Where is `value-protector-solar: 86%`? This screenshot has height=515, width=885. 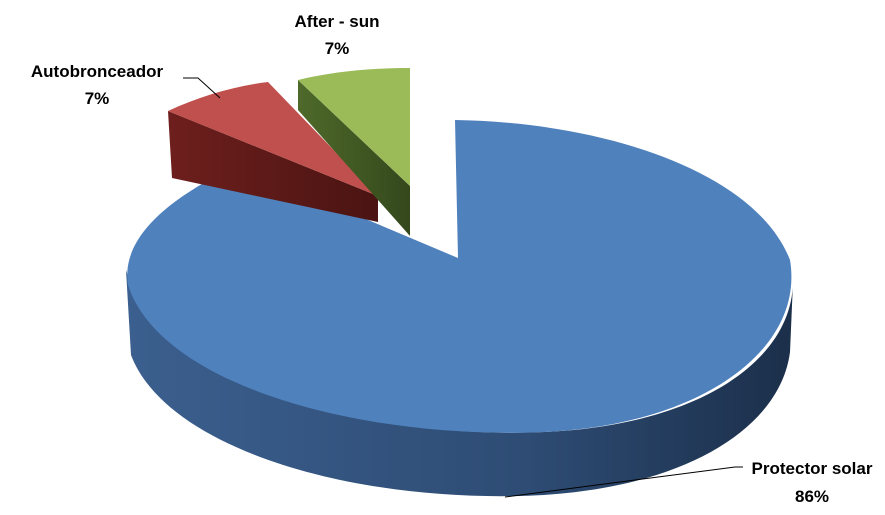 value-protector-solar: 86% is located at coordinates (812, 496).